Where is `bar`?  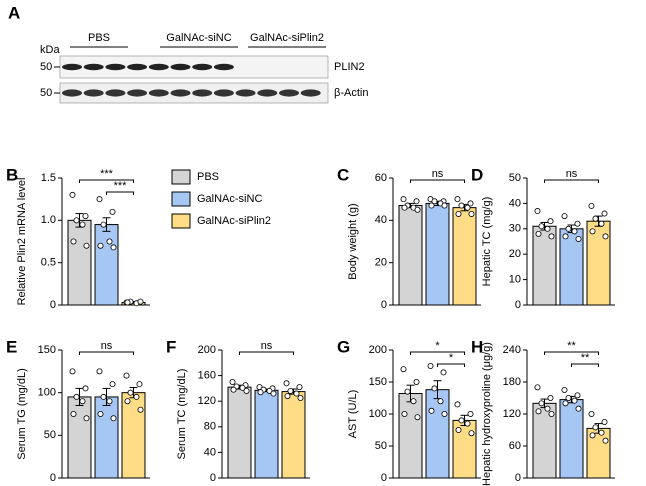
bar is located at coordinates (79, 262).